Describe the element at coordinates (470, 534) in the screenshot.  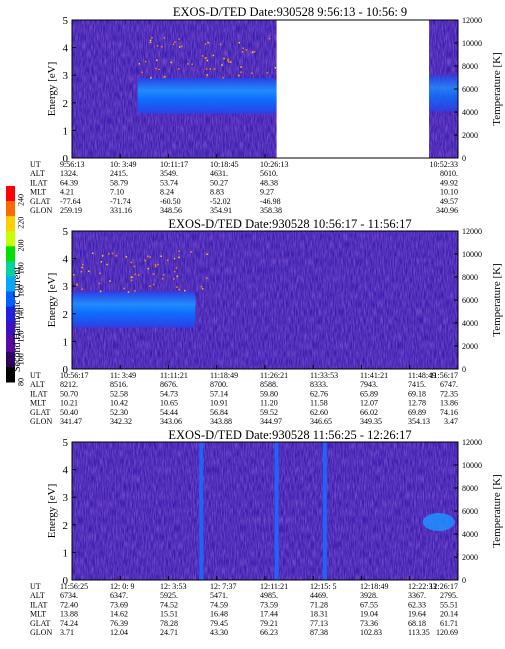
I see `y2-tick-label: 4000` at that location.